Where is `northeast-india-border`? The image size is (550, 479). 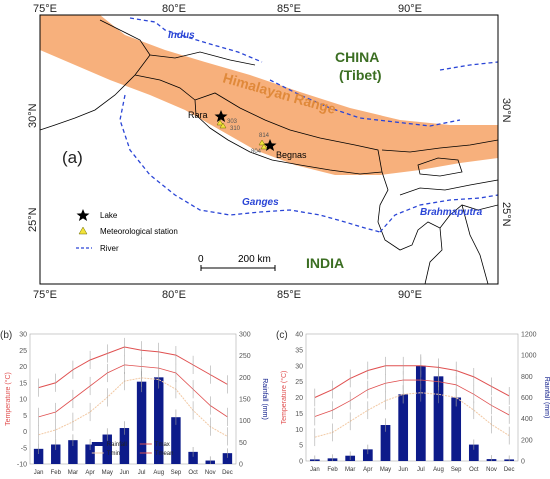
northeast-india-border is located at coordinates (410, 228).